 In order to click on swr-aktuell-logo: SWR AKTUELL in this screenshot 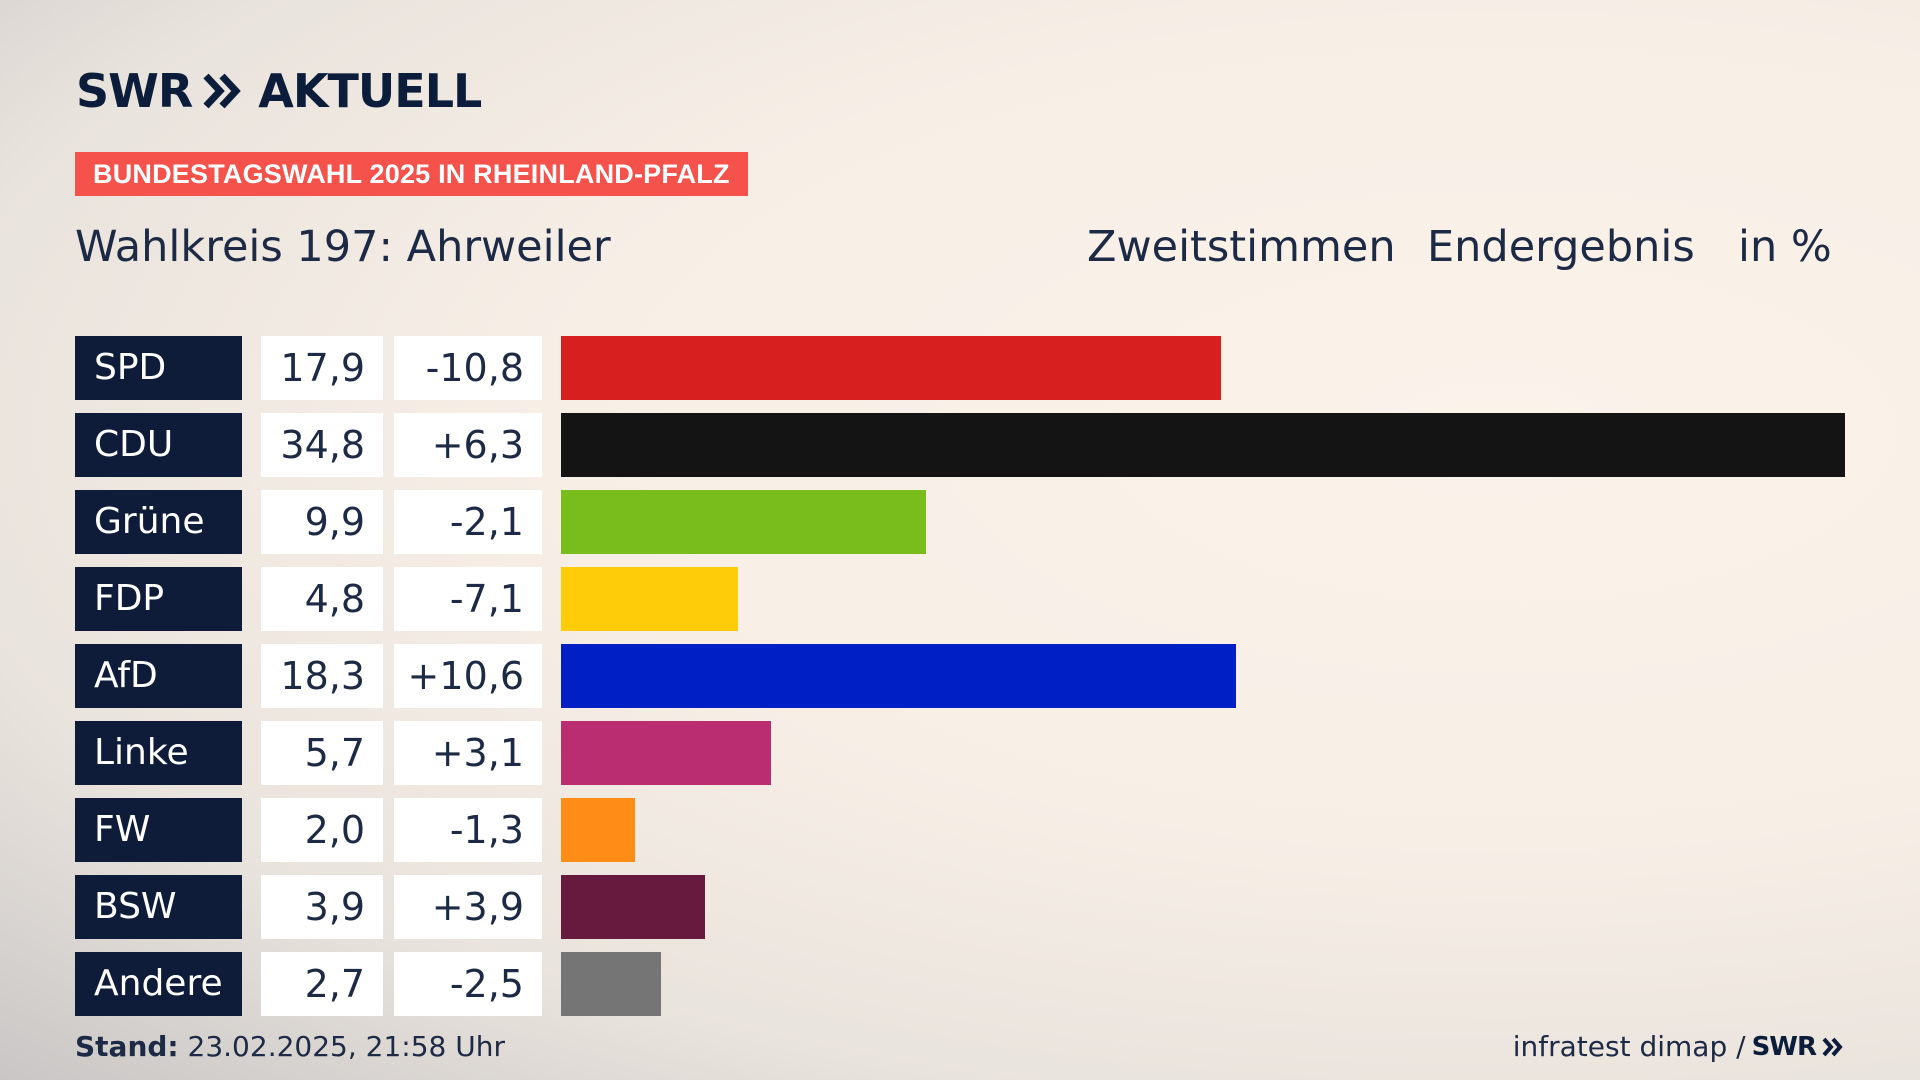, I will do `click(279, 91)`.